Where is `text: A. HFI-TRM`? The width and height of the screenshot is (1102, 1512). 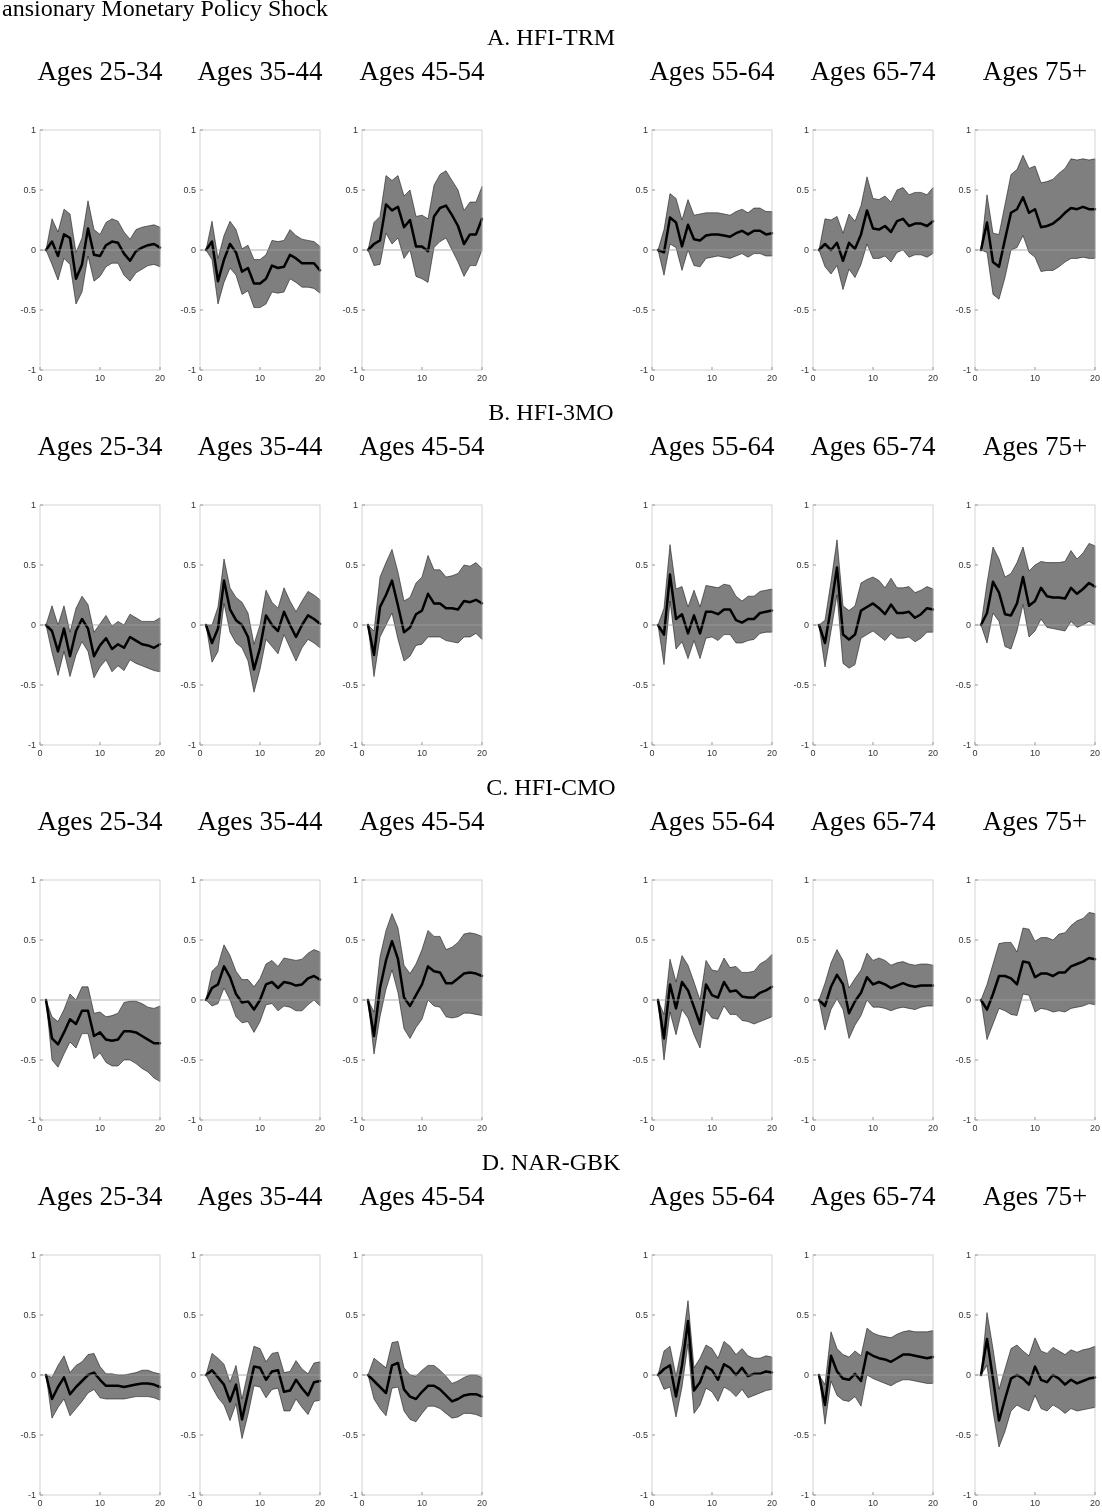
text: A. HFI-TRM is located at coordinates (551, 37).